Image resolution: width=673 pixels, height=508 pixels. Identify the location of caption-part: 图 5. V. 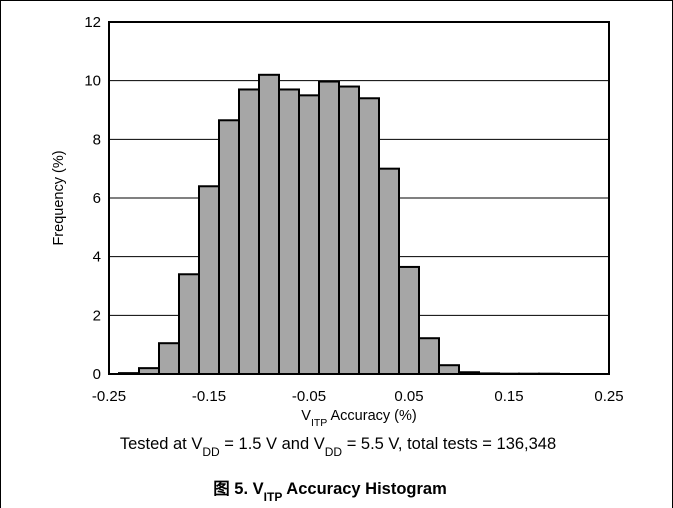
(238, 488).